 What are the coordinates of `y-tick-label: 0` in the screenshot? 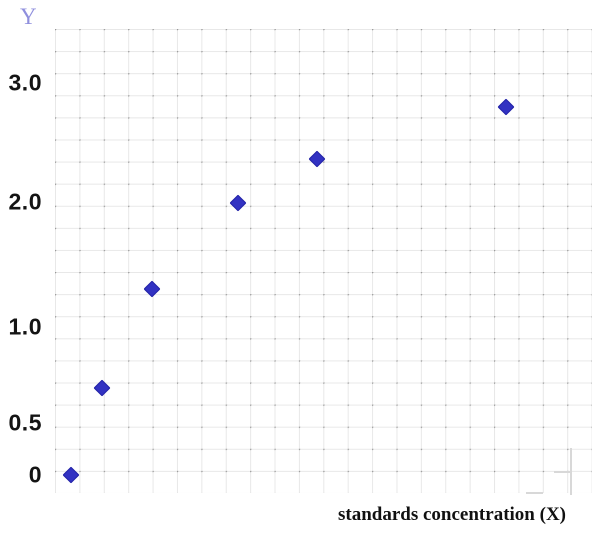 It's located at (35, 474).